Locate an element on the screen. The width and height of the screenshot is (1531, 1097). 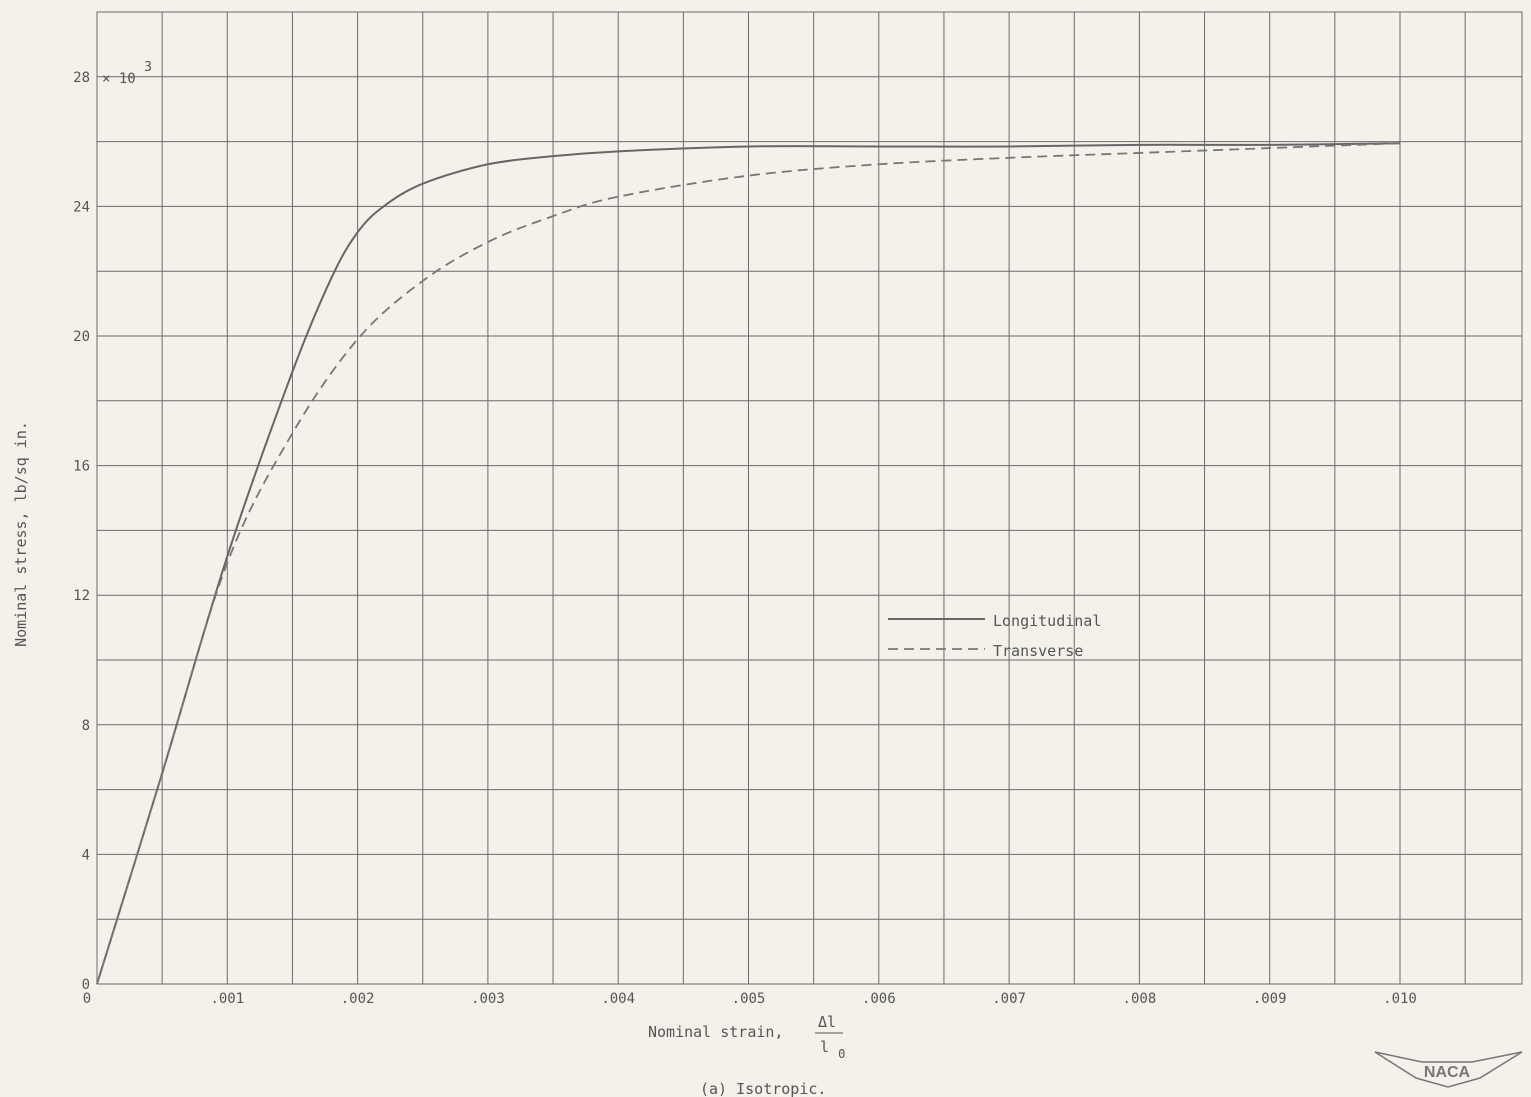
y-multiplier: × 10 3 is located at coordinates (127, 73).